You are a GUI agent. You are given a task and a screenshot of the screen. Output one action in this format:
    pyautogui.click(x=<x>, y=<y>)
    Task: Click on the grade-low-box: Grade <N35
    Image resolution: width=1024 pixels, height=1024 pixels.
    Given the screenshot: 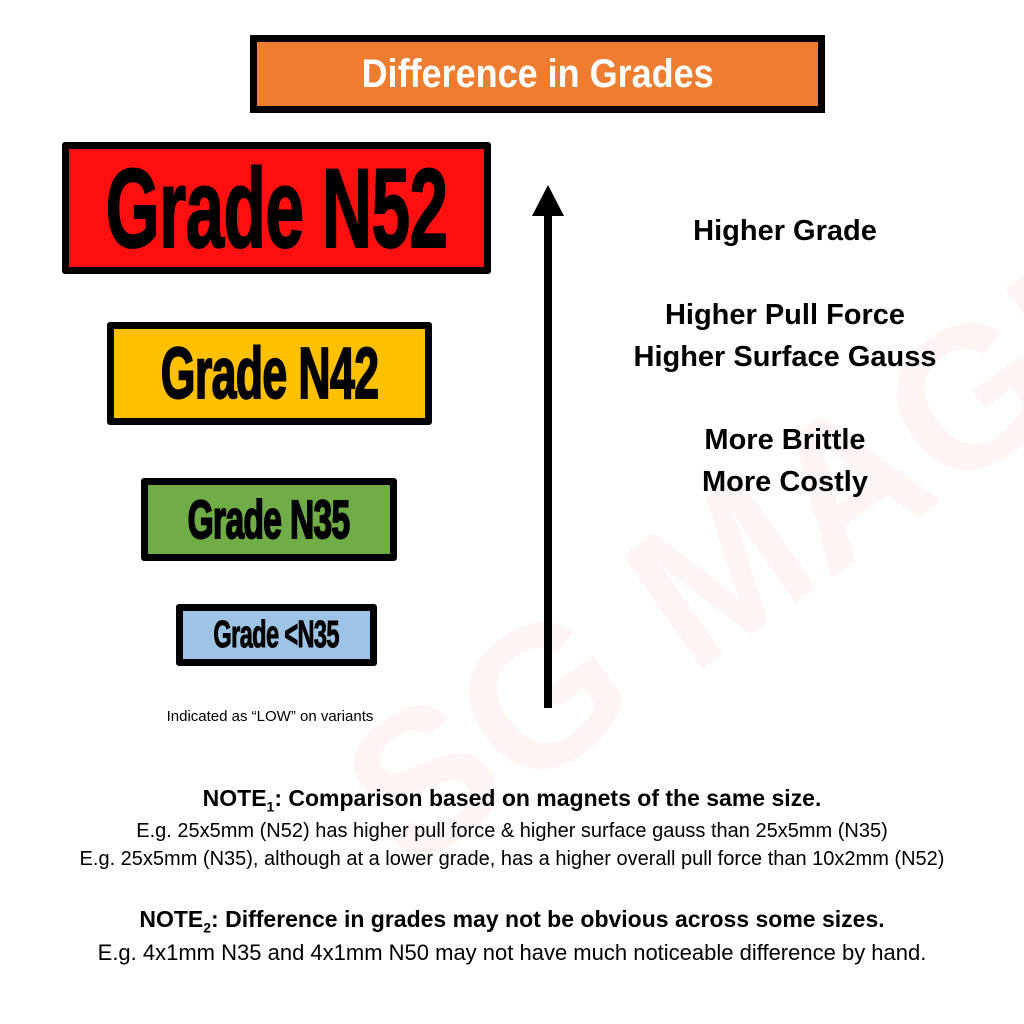 What is the action you would take?
    pyautogui.click(x=276, y=635)
    